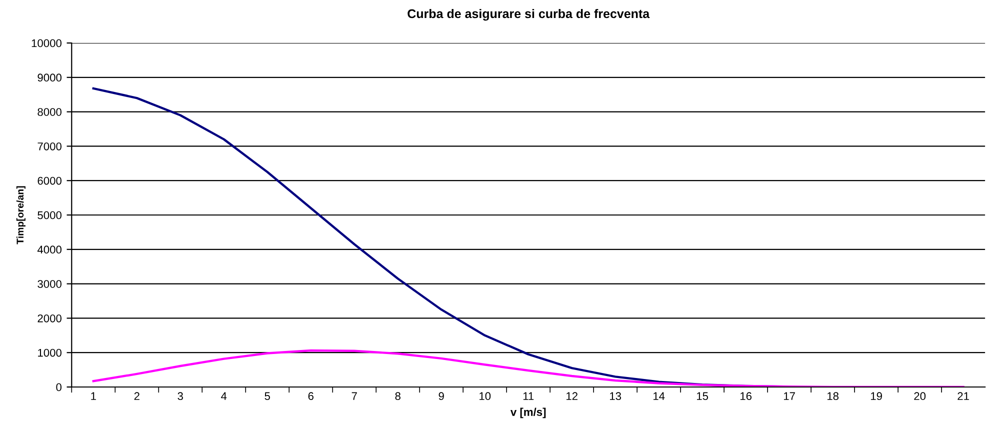 The image size is (995, 430). What do you see at coordinates (616, 396) in the screenshot?
I see `x-tick-label: 13` at bounding box center [616, 396].